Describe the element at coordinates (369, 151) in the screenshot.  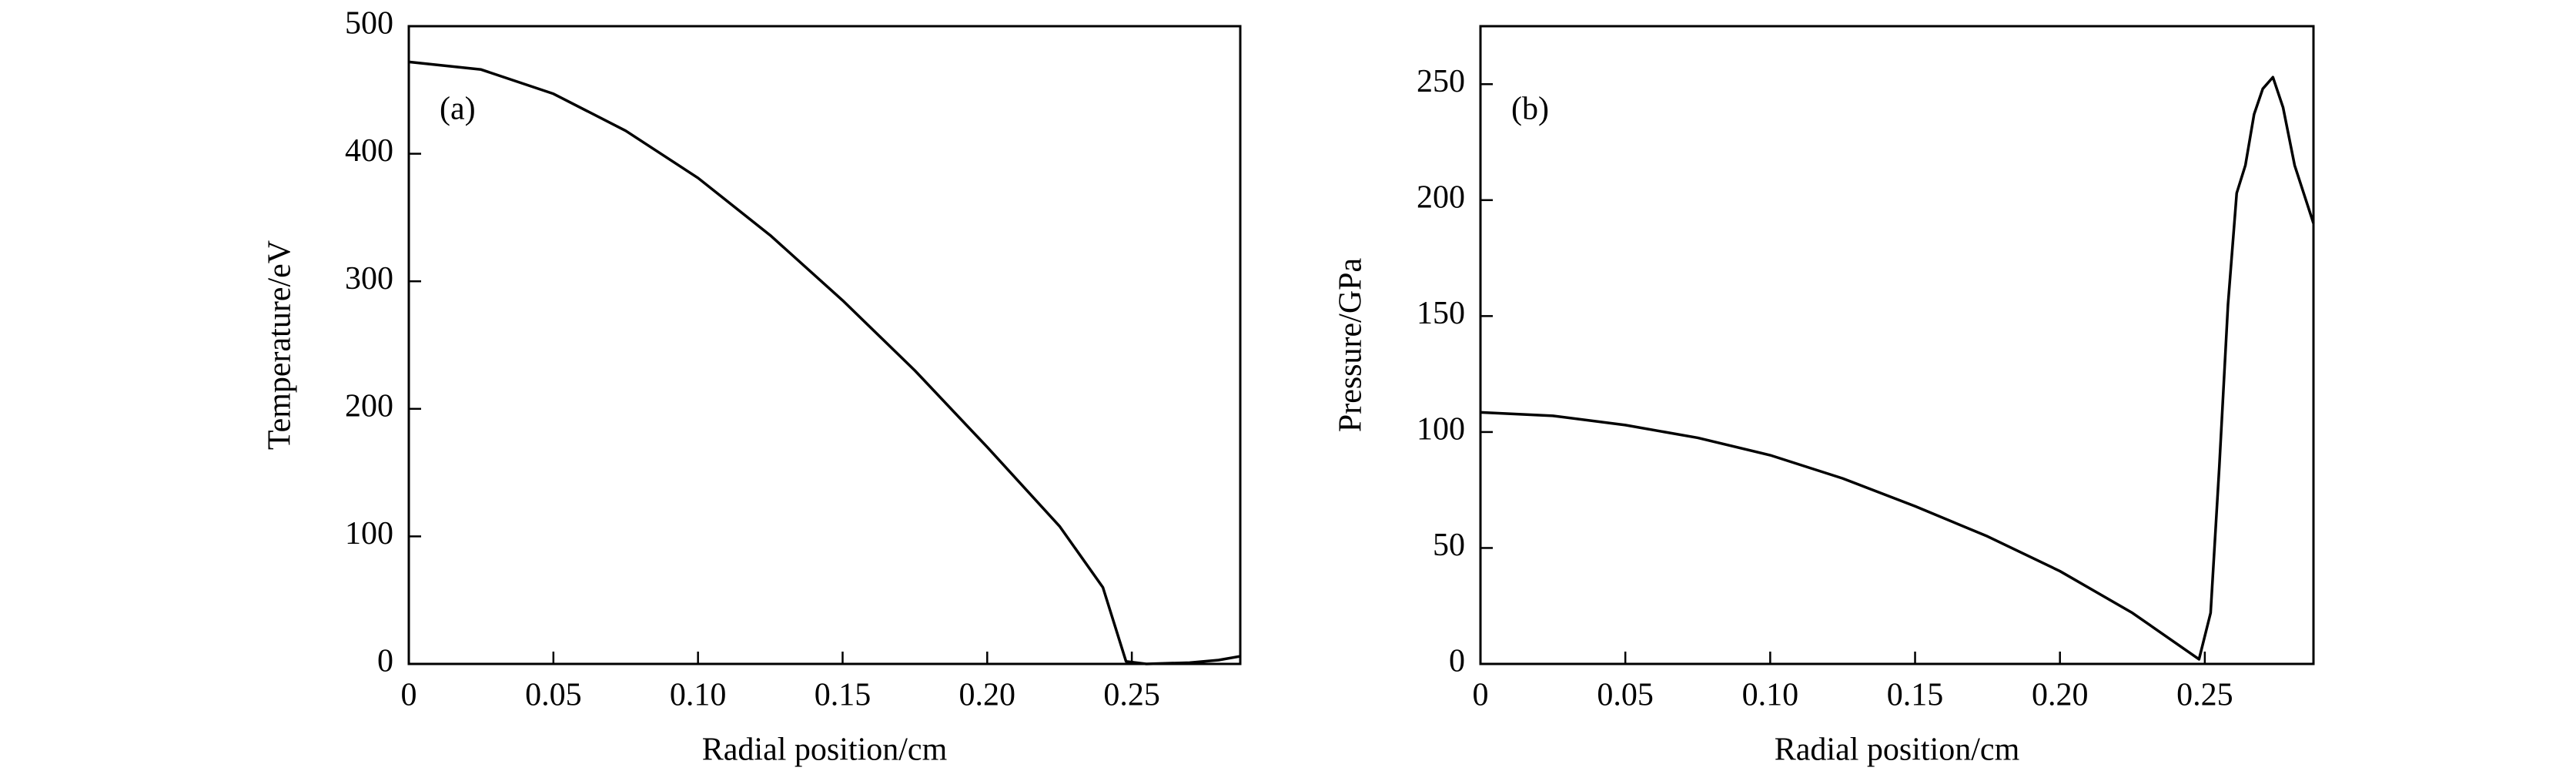
I see `y-tick-label: 400` at that location.